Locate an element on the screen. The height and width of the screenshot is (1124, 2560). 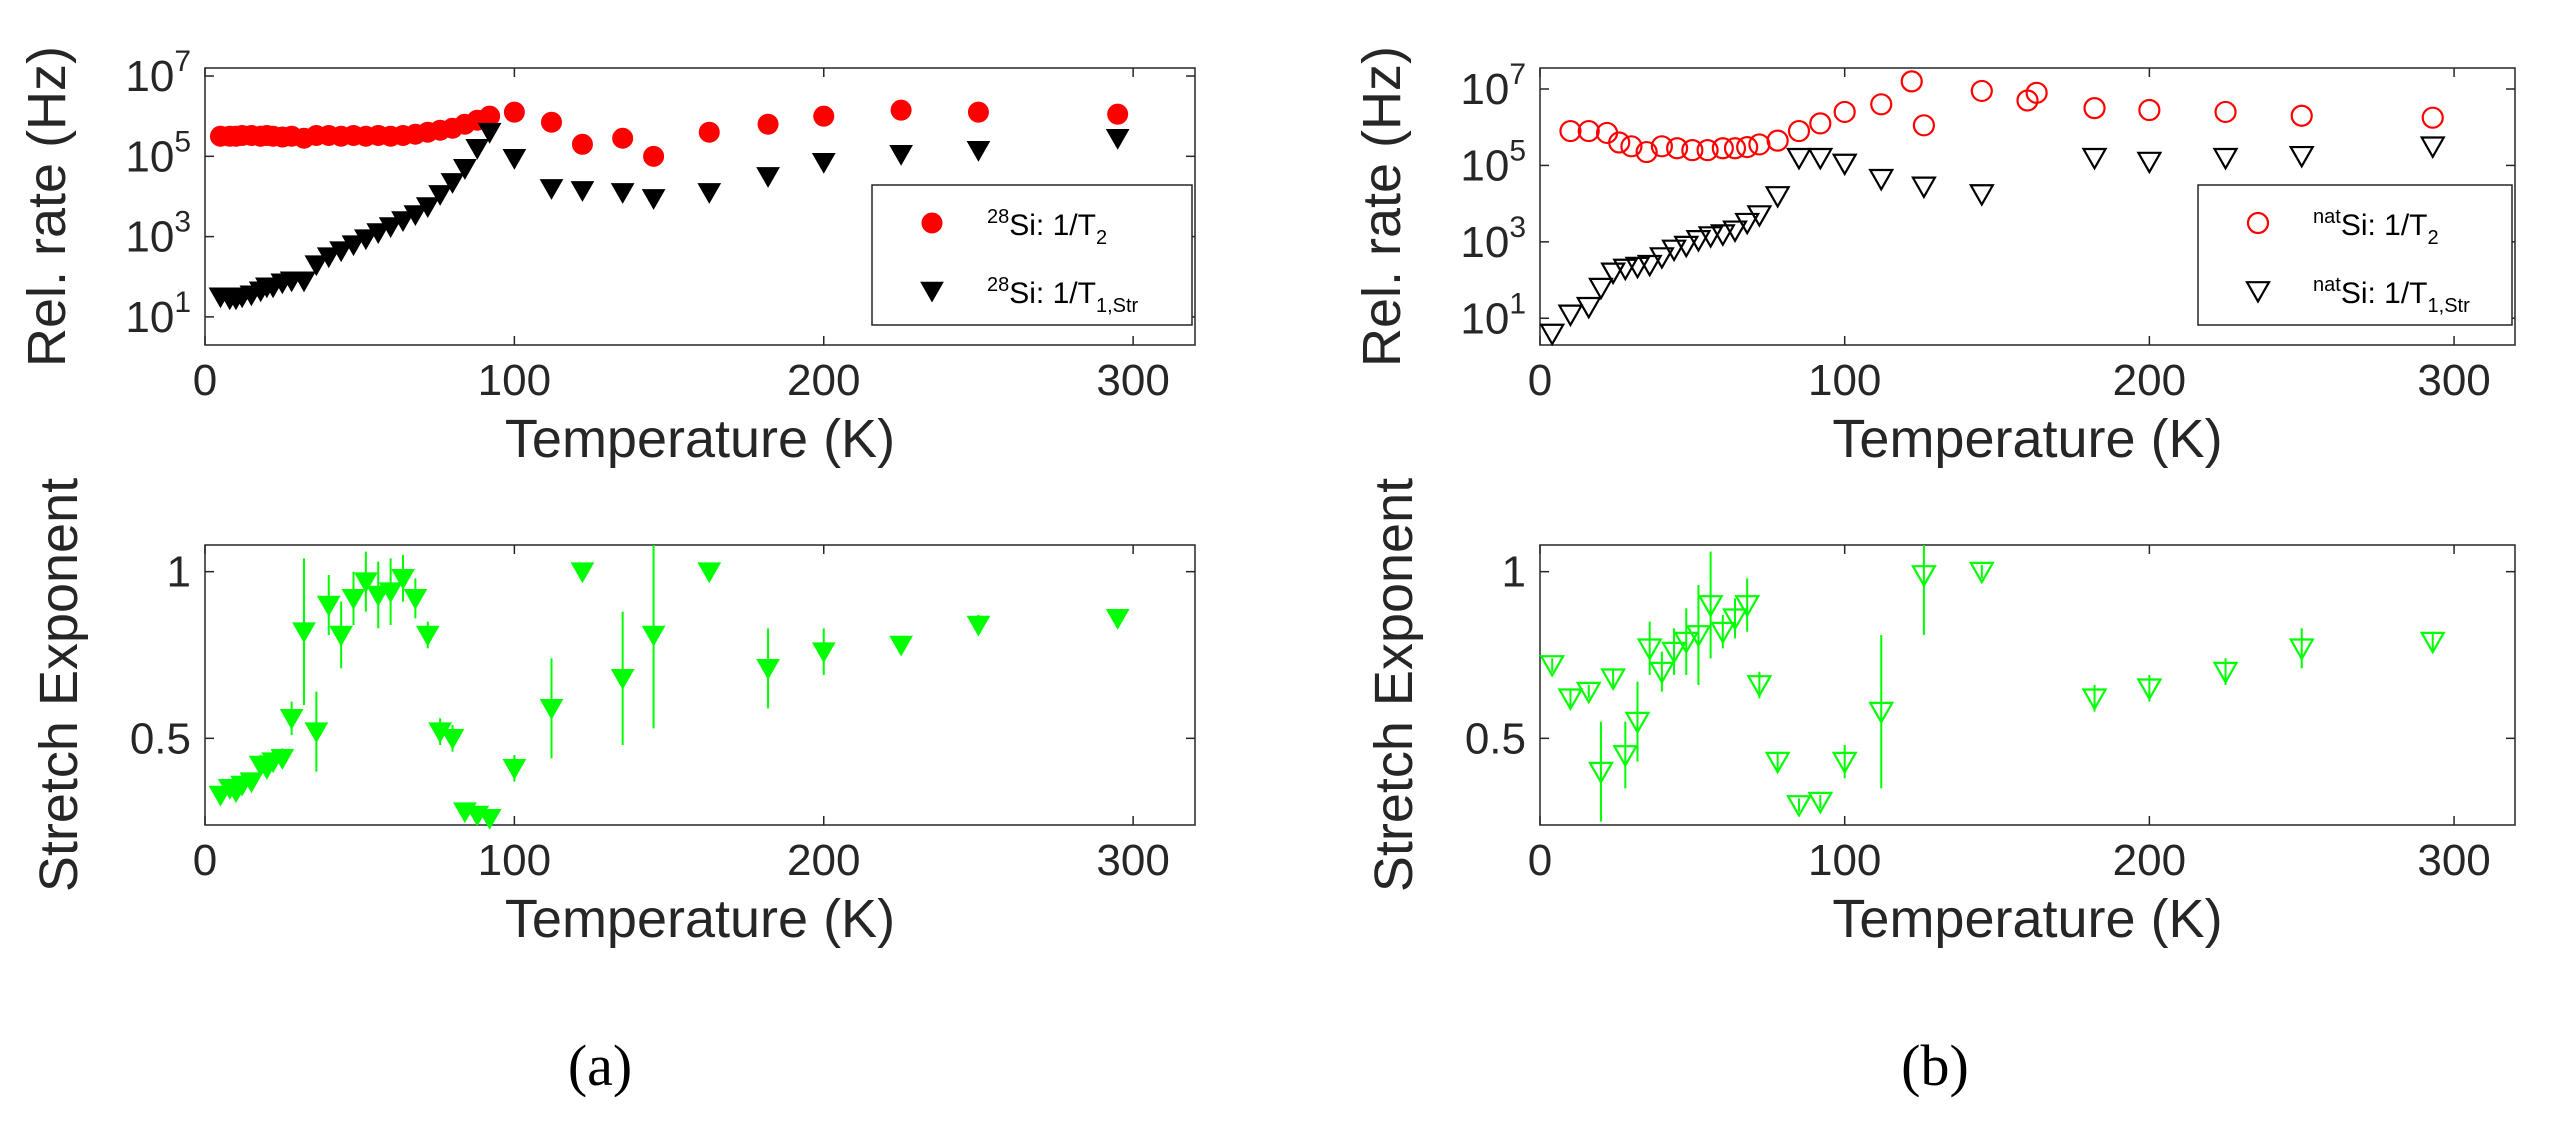
x-tick-label: 100 is located at coordinates (1844, 860).